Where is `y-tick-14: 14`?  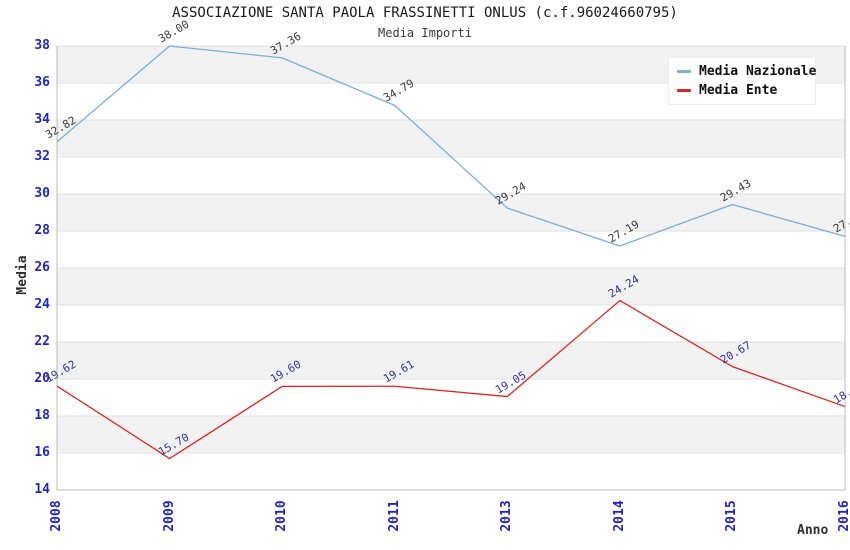 y-tick-14: 14 is located at coordinates (42, 489).